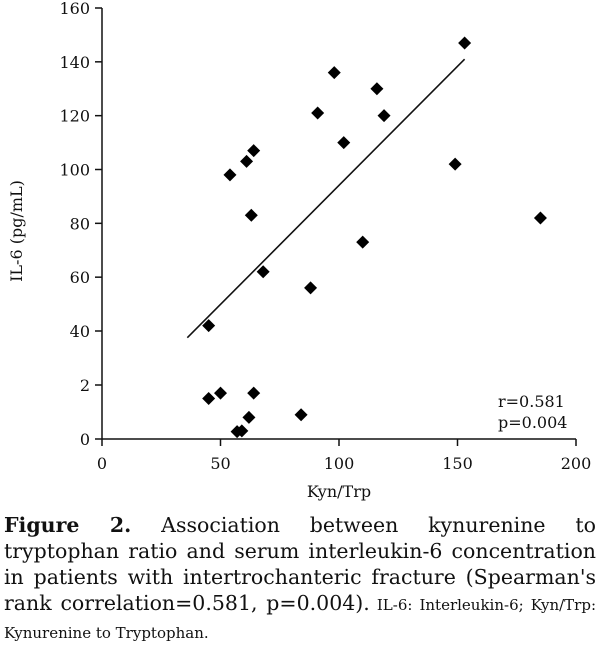  I want to click on x-tick-group: 0 50 100 150 200, so click(344, 456).